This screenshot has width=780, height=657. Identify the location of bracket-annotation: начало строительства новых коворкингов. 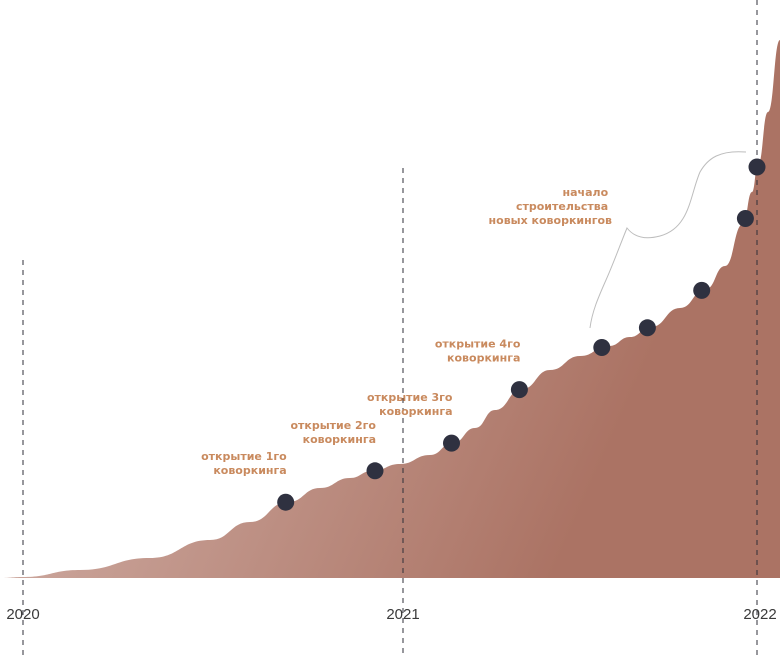
(550, 206).